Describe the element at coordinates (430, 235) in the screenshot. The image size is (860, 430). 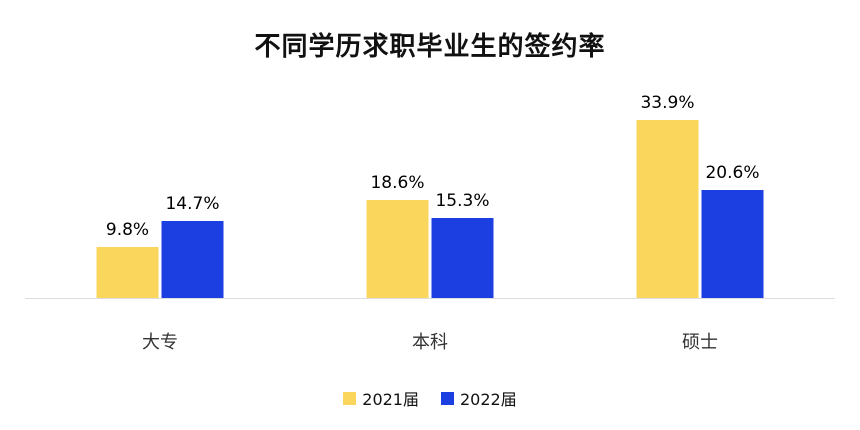
I see `bar-group: 18.6% 15.3%` at that location.